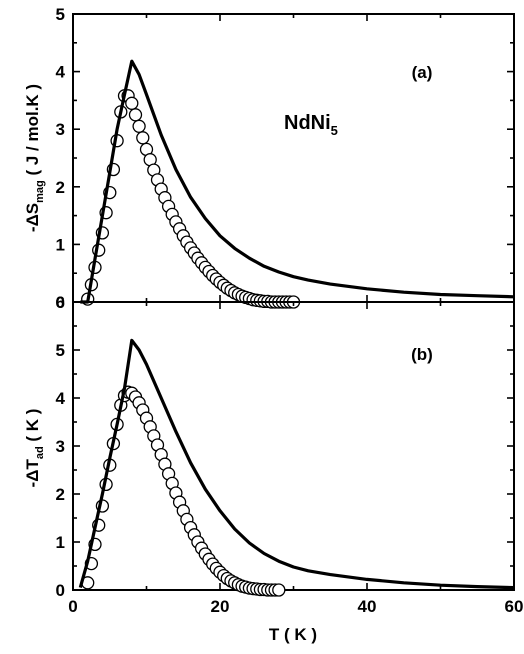 The width and height of the screenshot is (524, 654). What do you see at coordinates (40, 191) in the screenshot?
I see `panel-a-ylabel-sub: mag` at bounding box center [40, 191].